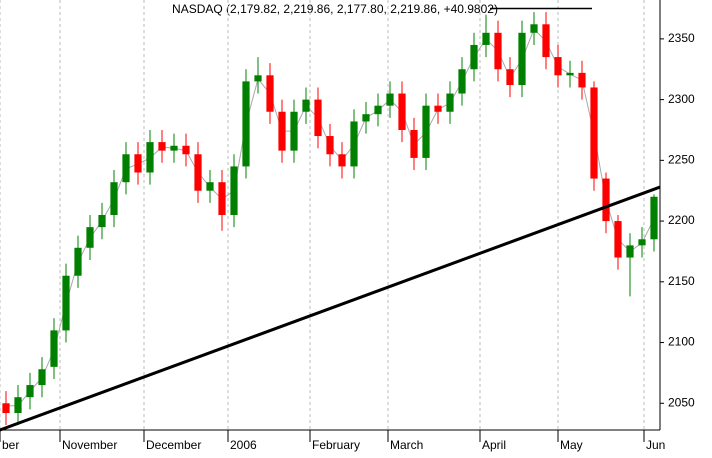  I want to click on x-tick-label: ber, so click(10, 445).